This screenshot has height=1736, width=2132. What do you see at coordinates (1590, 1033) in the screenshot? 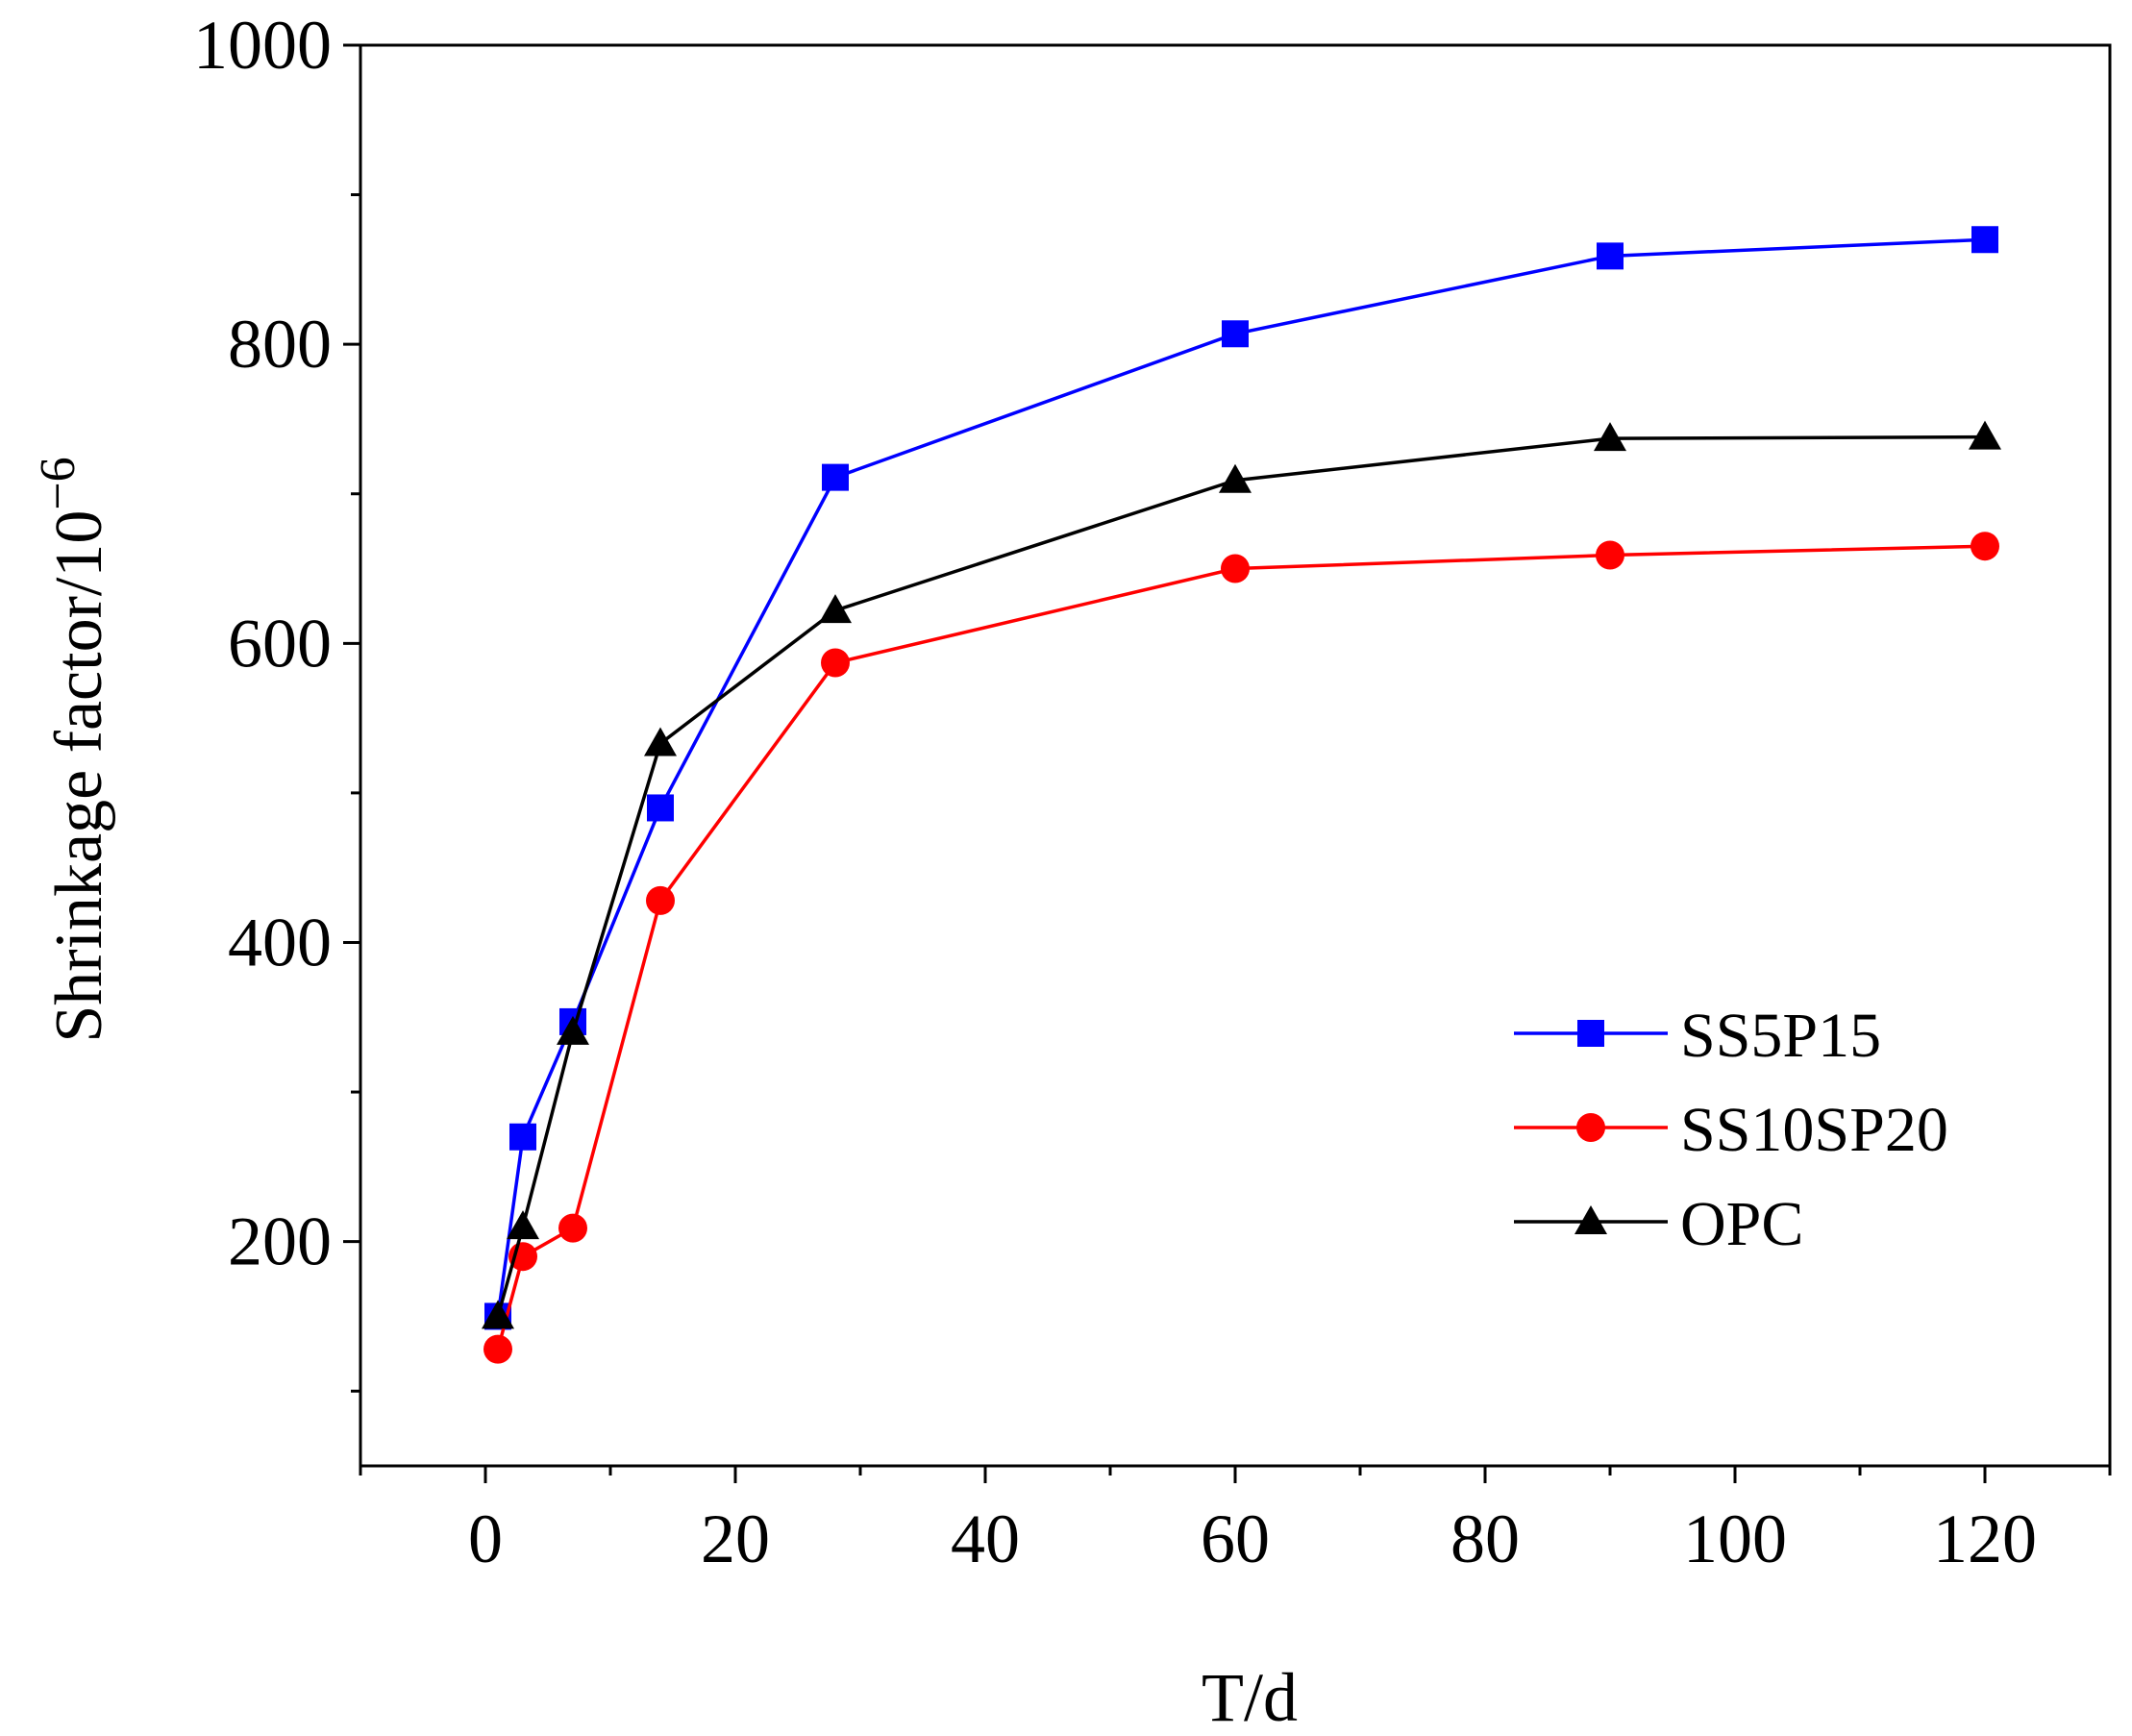
I see `legend-marker-ss5p15` at bounding box center [1590, 1033].